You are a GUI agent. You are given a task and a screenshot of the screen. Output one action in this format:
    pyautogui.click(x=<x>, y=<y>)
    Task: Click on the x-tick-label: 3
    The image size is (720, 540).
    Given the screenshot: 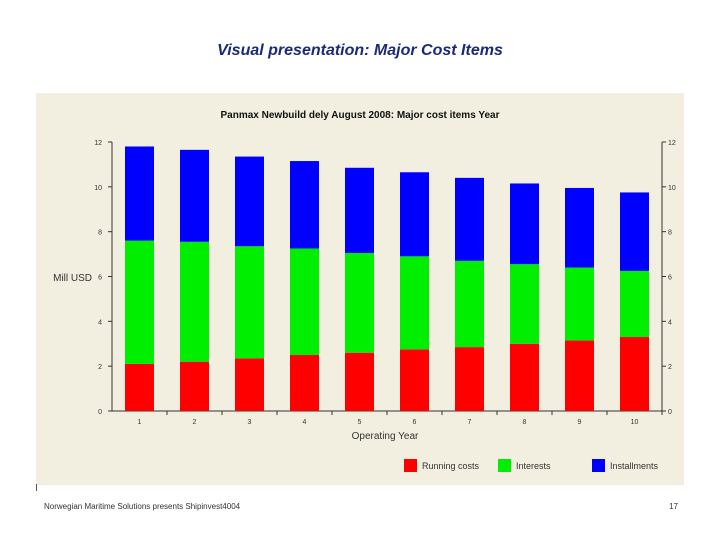 What is the action you would take?
    pyautogui.click(x=250, y=422)
    